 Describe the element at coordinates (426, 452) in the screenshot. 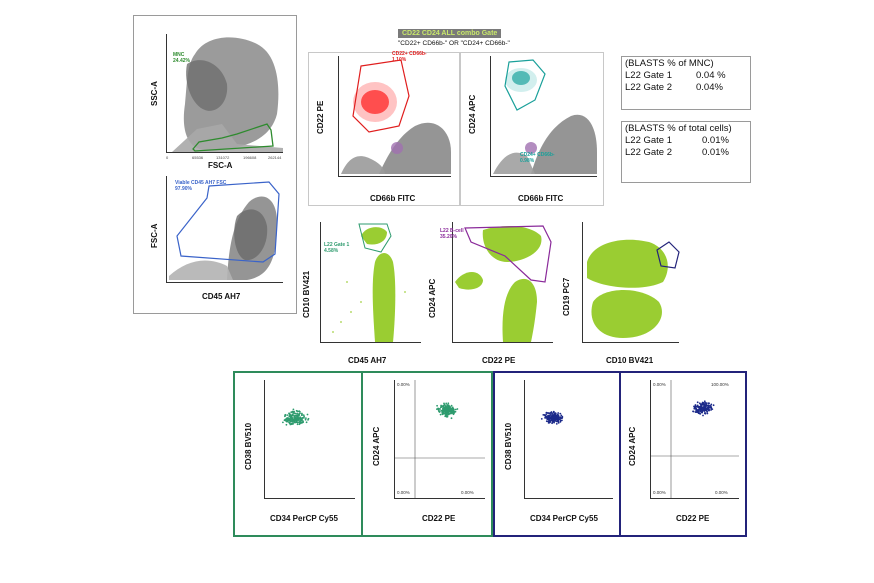

I see `plot-cd22-cd24-quadrant-gate1: 0.00% 0.00% 0.00% CD22 PE CD24 APC` at that location.